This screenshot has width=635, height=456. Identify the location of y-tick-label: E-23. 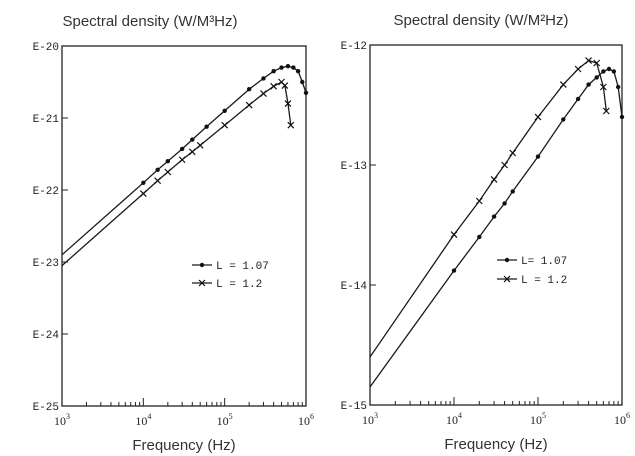
(46, 264).